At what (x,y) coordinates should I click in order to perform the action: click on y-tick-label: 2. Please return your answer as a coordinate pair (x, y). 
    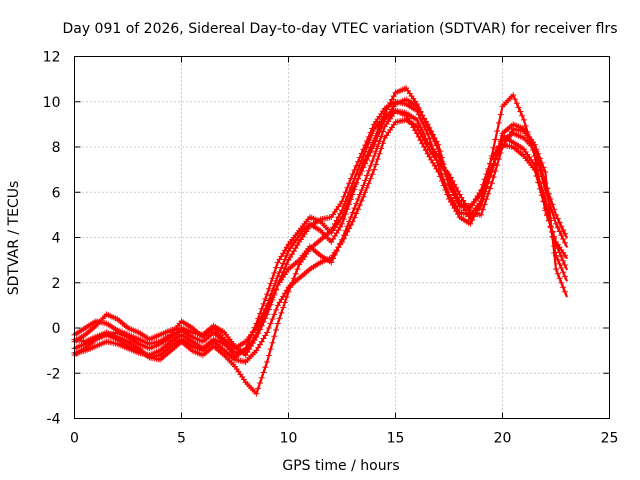
    Looking at the image, I should click on (56, 284).